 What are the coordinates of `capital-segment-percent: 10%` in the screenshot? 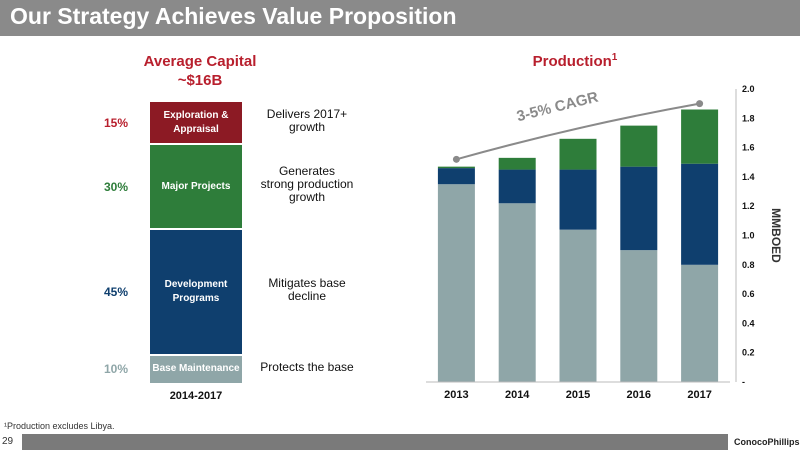 It's located at (116, 369).